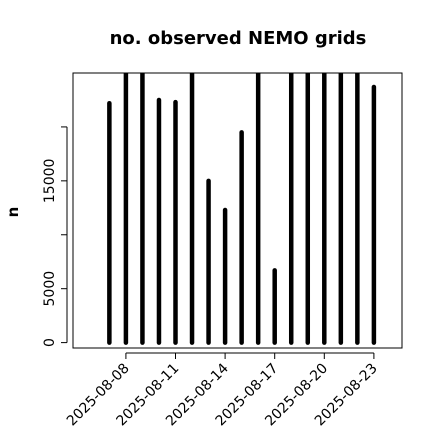 This screenshot has width=440, height=440. What do you see at coordinates (50, 181) in the screenshot?
I see `y-tick-label-15000: 15000` at bounding box center [50, 181].